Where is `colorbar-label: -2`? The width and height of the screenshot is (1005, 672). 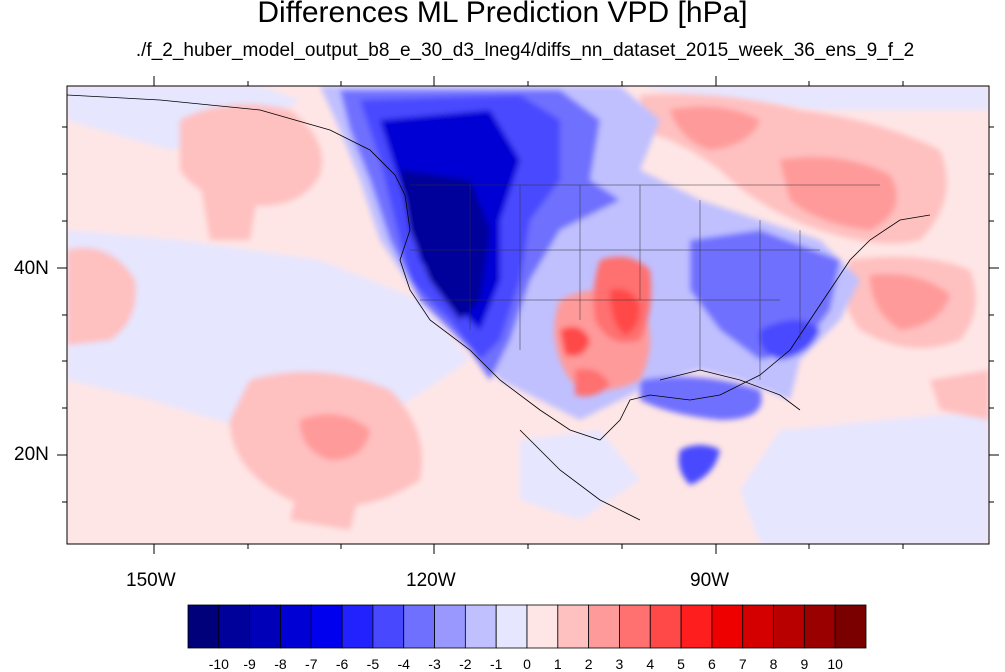
colorbar-label: -2 is located at coordinates (465, 664).